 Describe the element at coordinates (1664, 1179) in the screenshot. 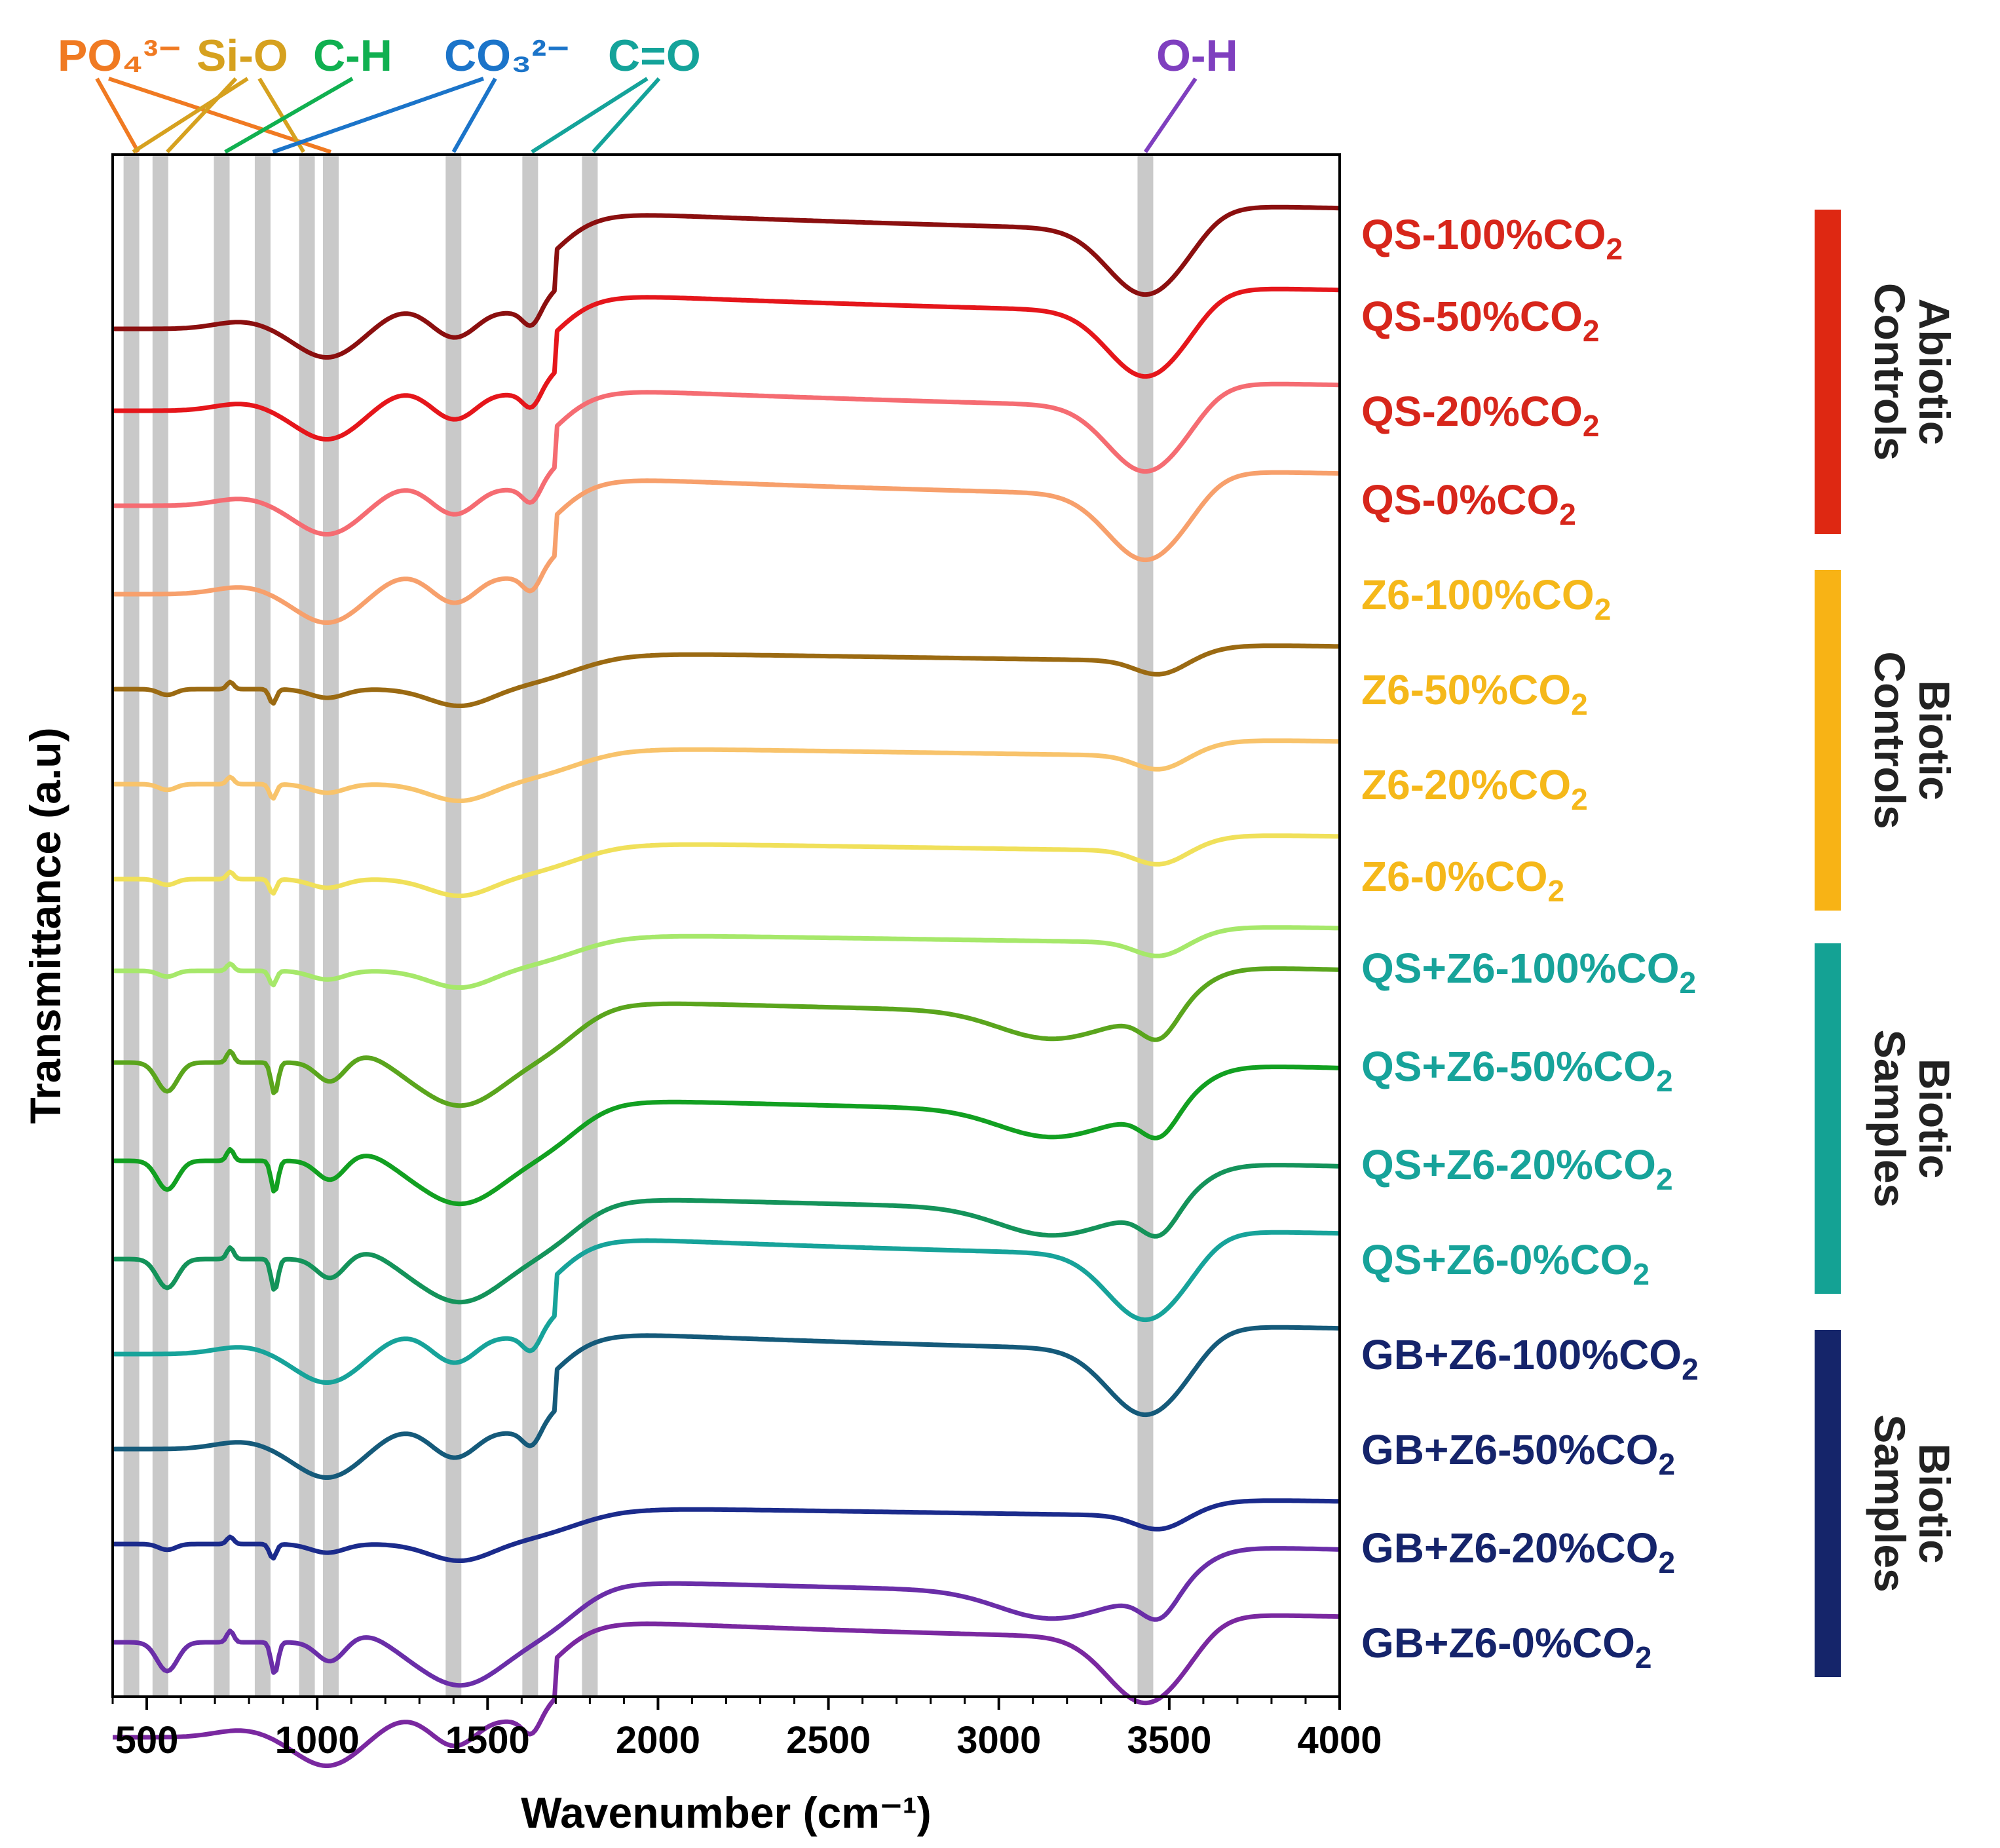

I see `series-label-sub-10: 2` at that location.